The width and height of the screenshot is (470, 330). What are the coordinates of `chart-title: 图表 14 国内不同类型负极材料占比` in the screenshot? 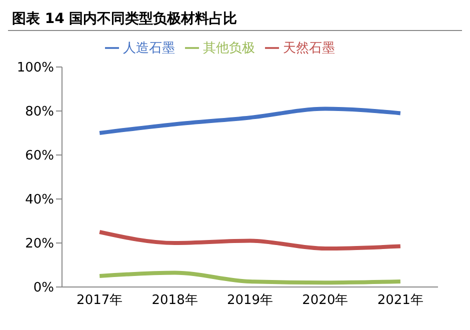 It's located at (235, 19).